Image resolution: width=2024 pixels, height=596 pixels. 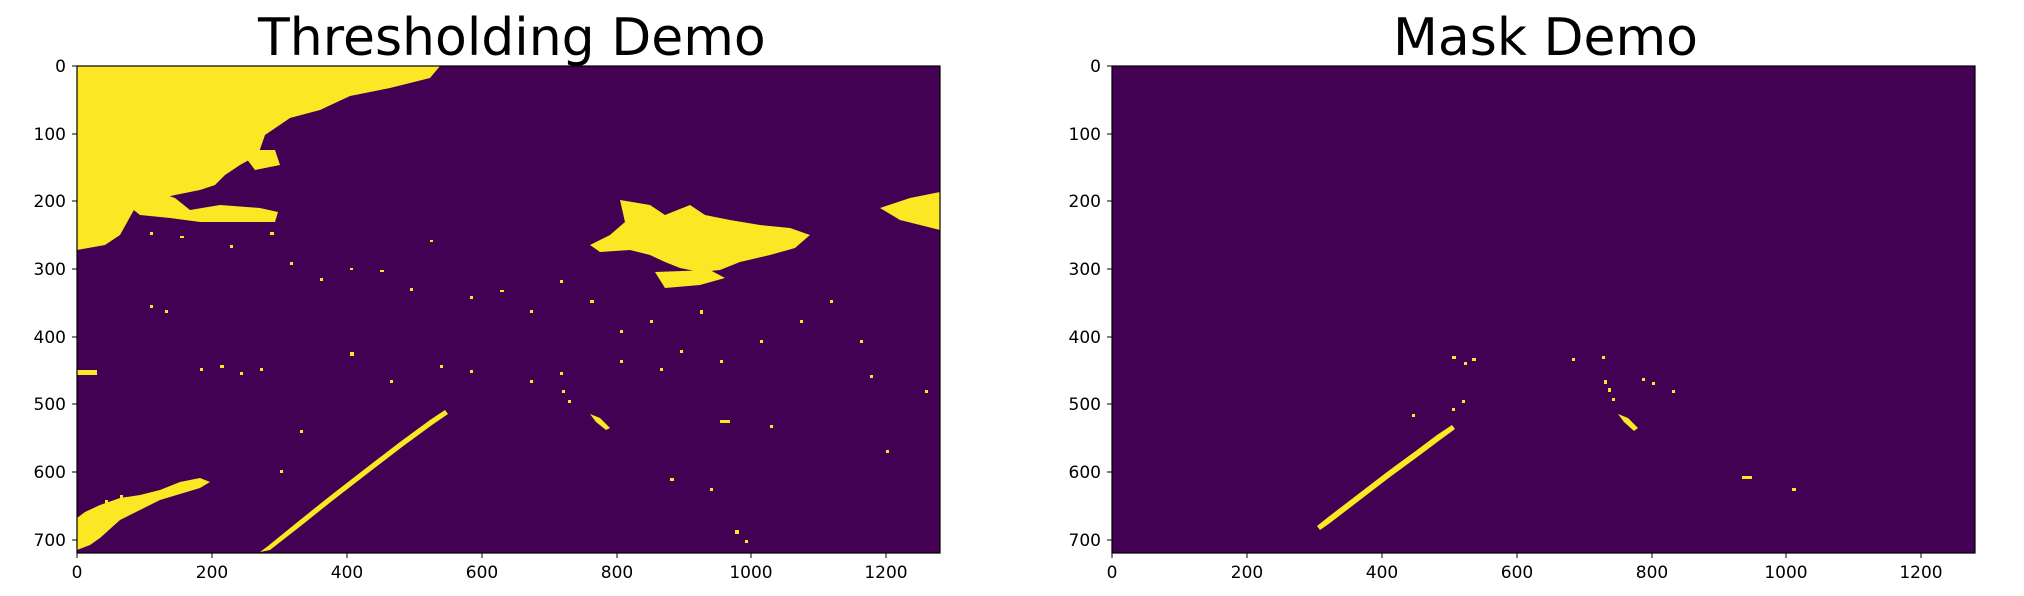 What do you see at coordinates (1545, 38) in the screenshot?
I see `mask-title: Mask Demo` at bounding box center [1545, 38].